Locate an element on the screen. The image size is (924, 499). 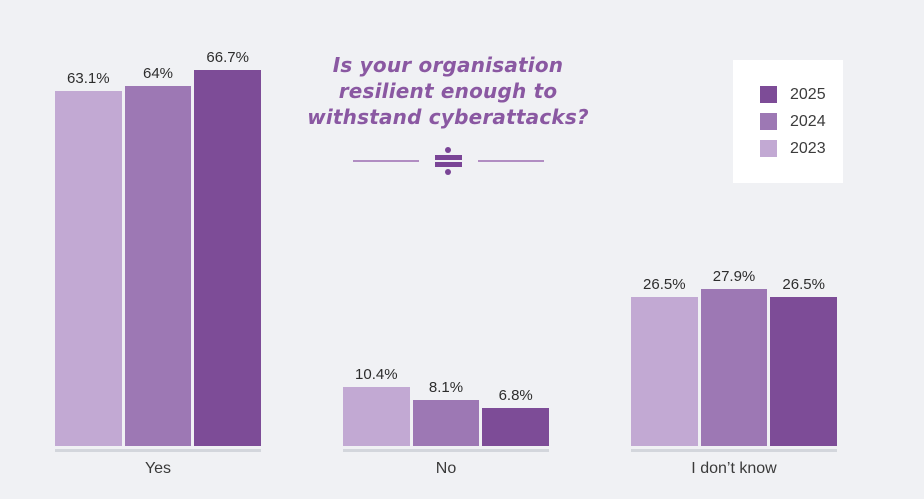
title-line-1: Is your organisation is located at coordinates (448, 65).